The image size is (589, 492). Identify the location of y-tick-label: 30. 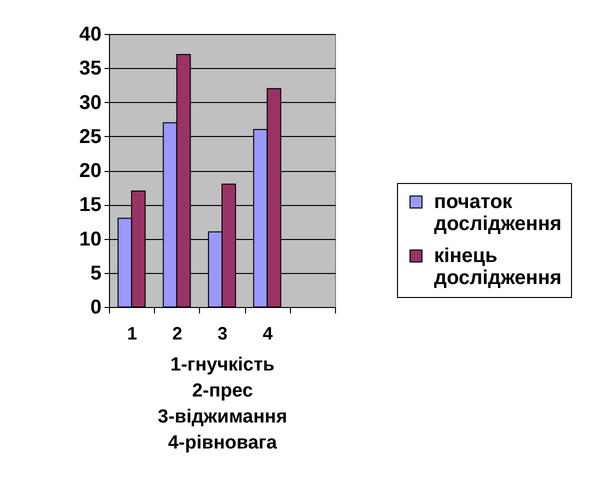
(90, 103).